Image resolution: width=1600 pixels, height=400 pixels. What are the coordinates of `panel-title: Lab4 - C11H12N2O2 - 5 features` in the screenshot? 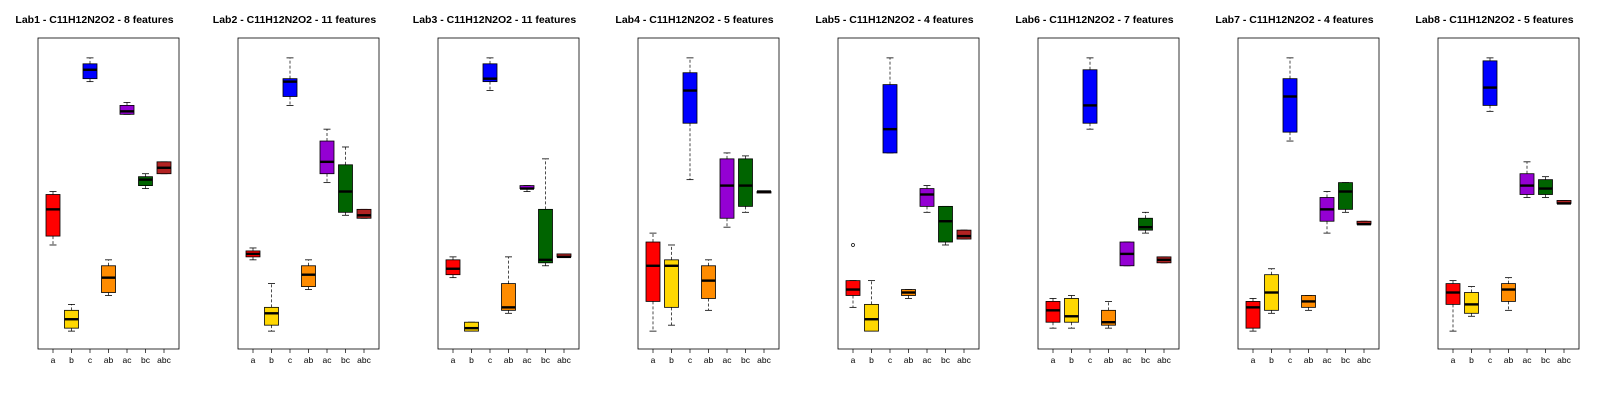 It's located at (694, 20).